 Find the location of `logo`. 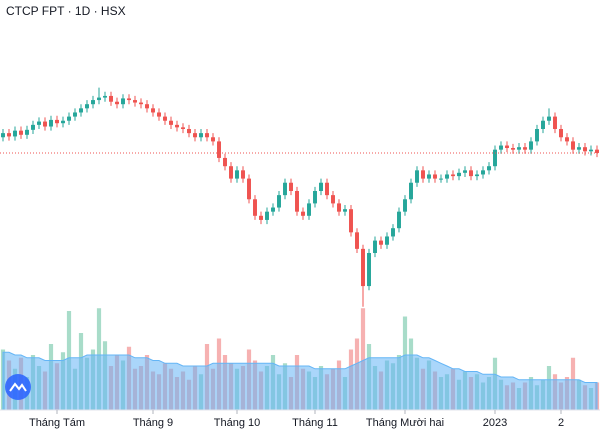

logo is located at coordinates (18, 387).